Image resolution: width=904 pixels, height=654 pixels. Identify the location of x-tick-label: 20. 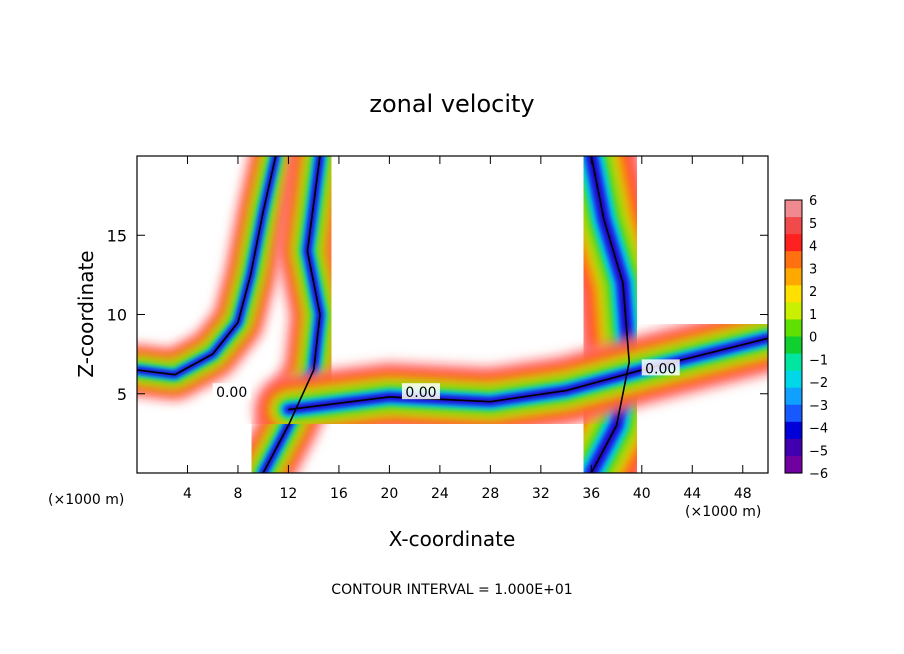
(389, 494).